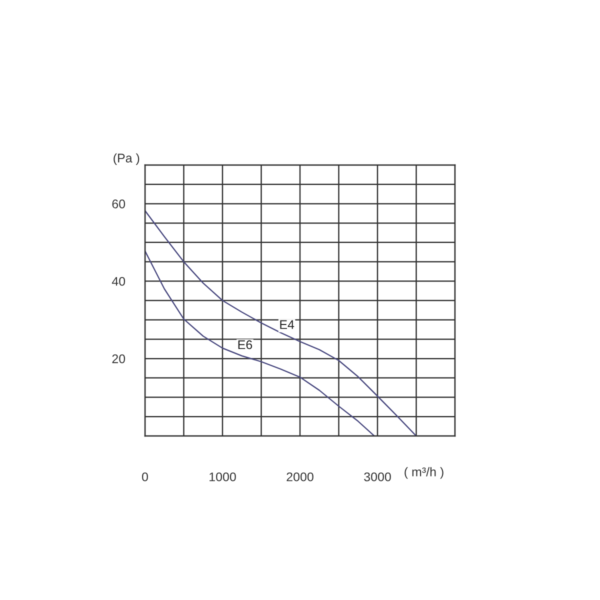 This screenshot has height=600, width=600. Describe the element at coordinates (119, 204) in the screenshot. I see `y-tick-label: 60` at that location.